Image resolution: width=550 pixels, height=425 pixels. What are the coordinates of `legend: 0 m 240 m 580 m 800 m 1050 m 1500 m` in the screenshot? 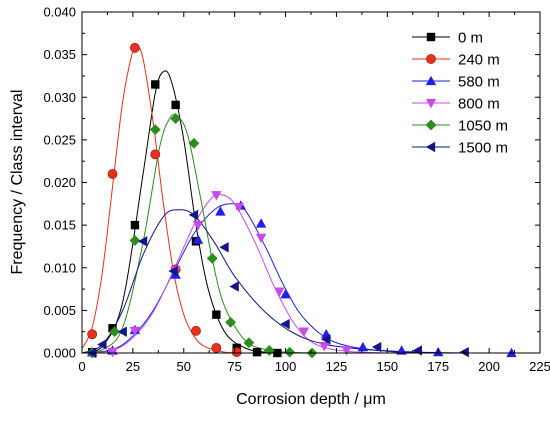 It's located at (460, 93).